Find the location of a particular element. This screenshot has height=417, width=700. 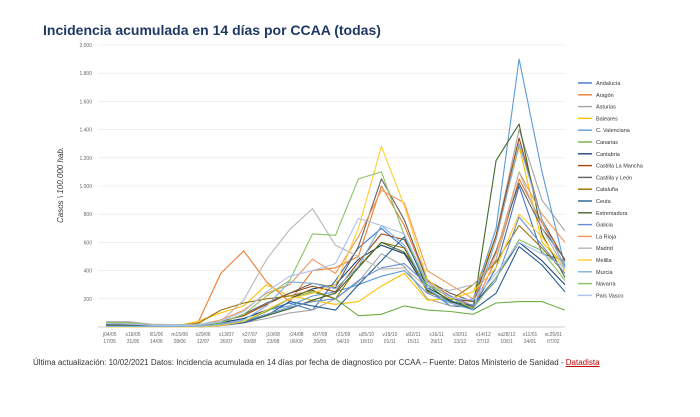

x-tick-label-end: 27/12 is located at coordinates (483, 342).